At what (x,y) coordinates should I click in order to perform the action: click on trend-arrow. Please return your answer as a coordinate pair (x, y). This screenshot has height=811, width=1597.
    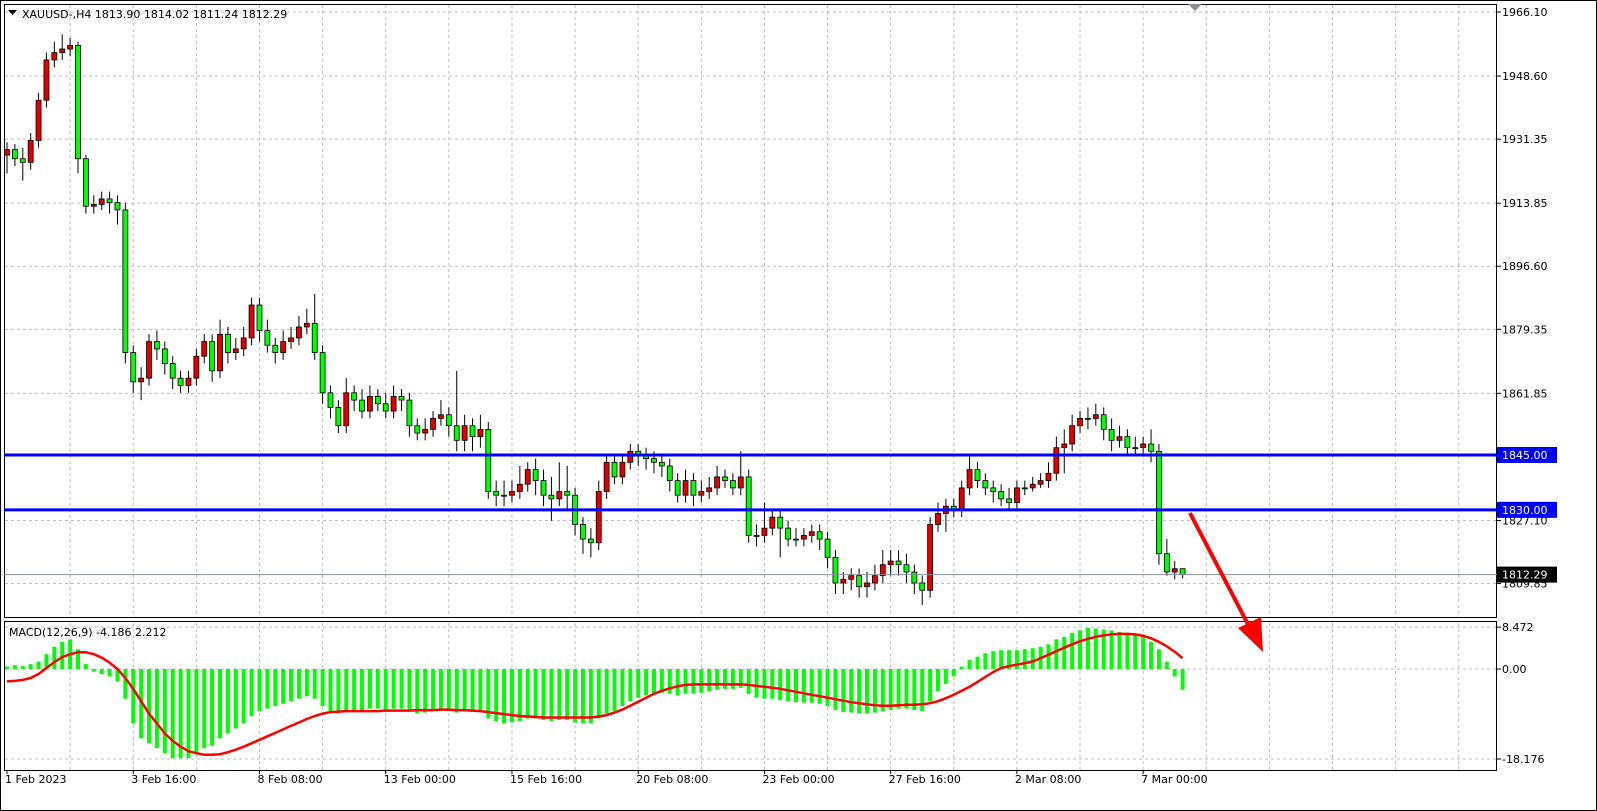
    Looking at the image, I should click on (1225, 582).